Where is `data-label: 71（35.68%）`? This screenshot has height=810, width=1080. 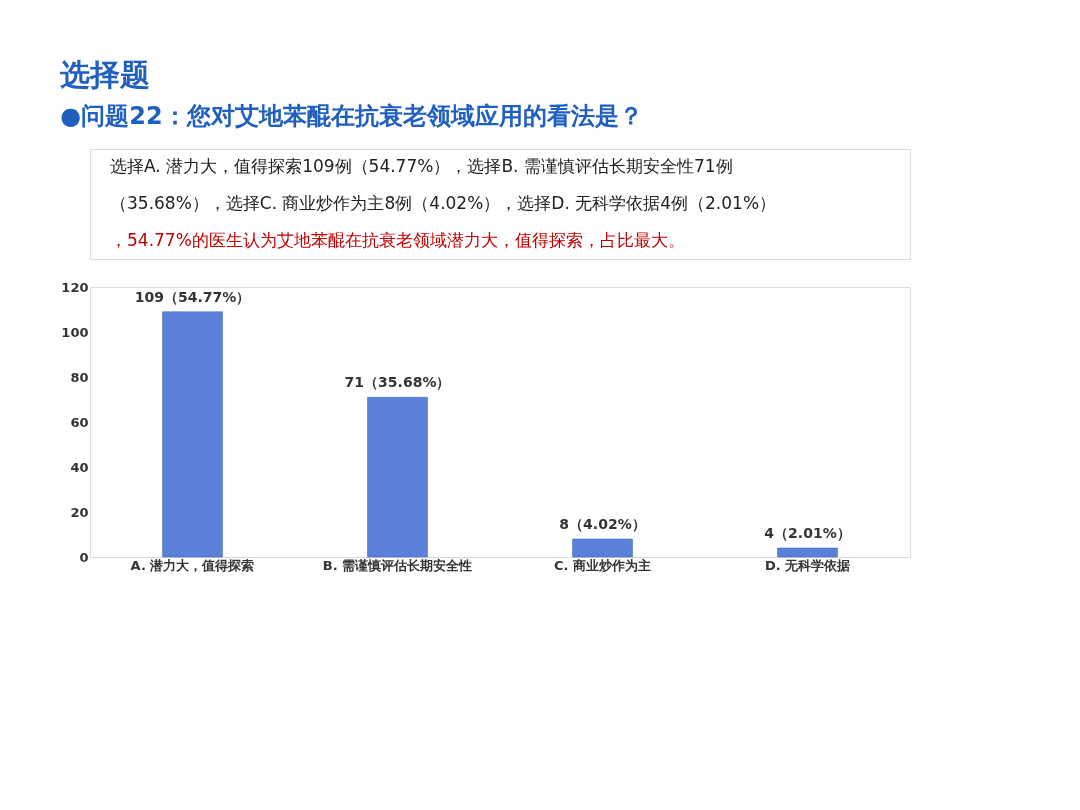 data-label: 71（35.68%） is located at coordinates (397, 382).